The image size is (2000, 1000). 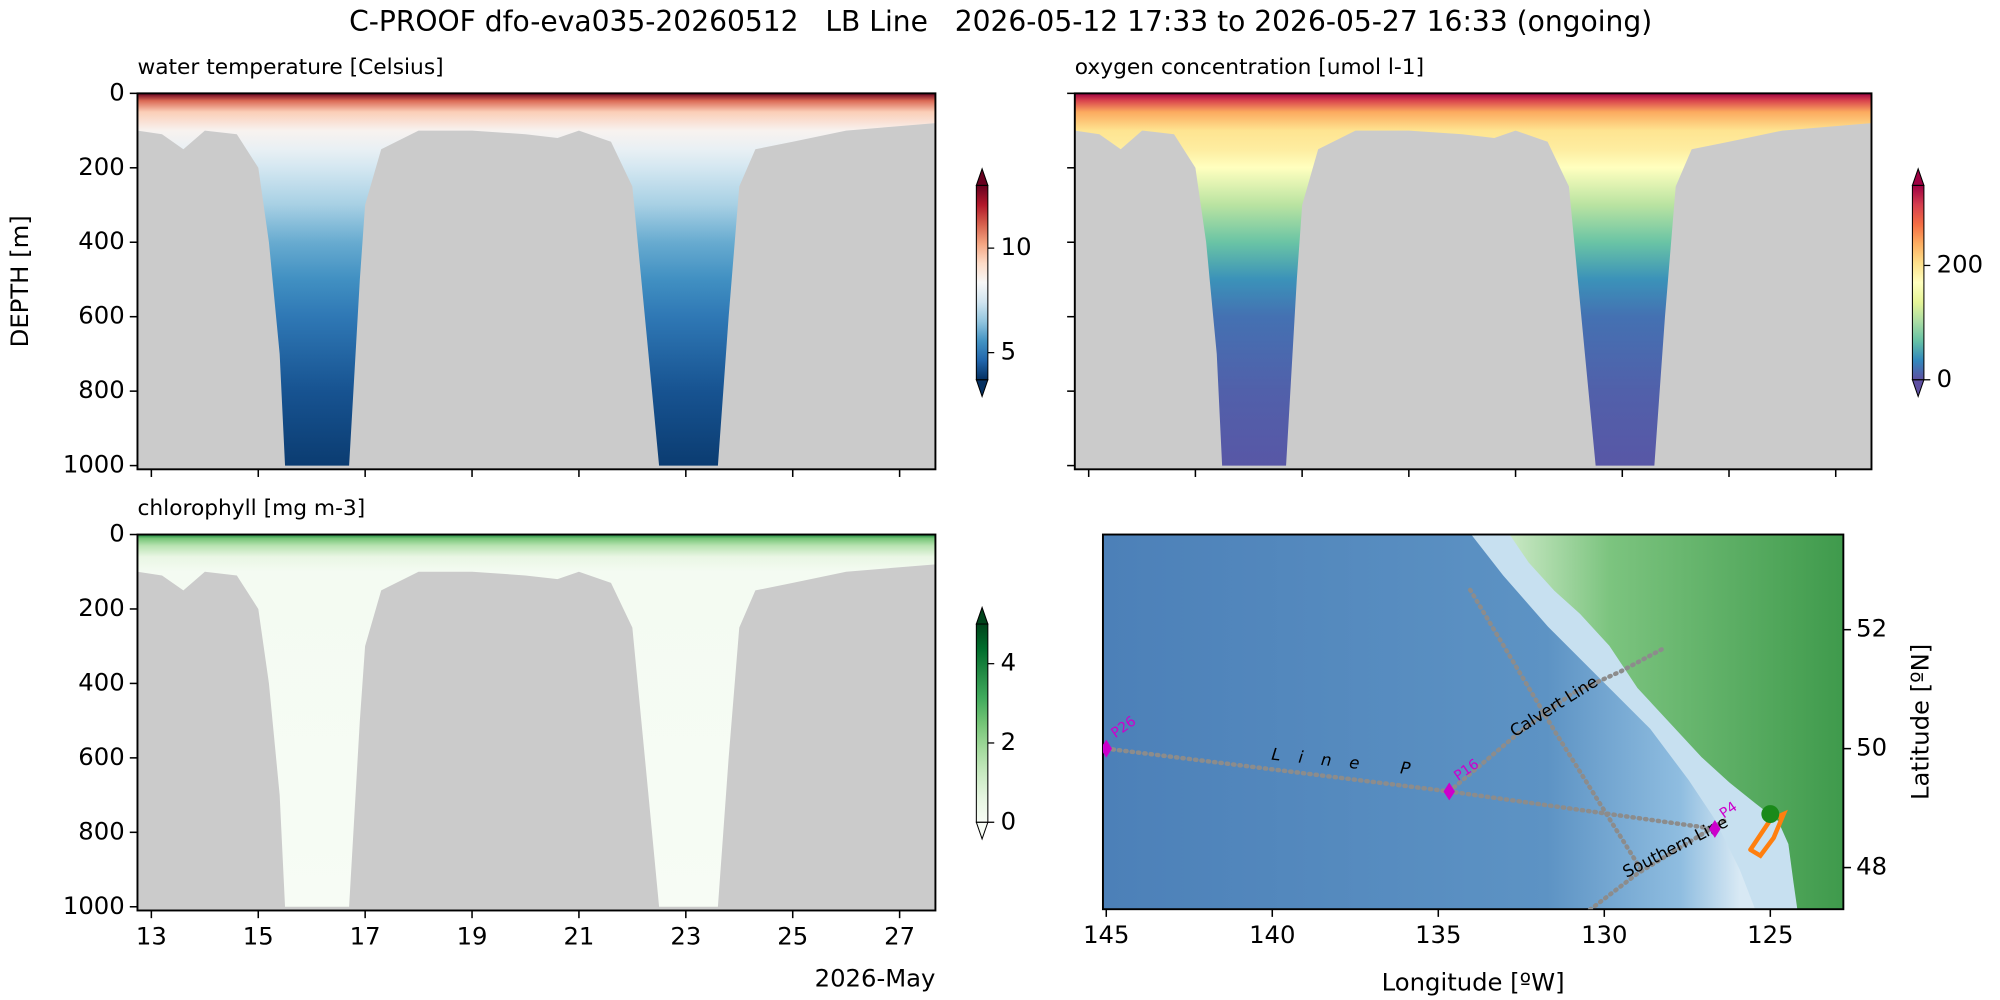 I want to click on panel-title: chlorophyll [mg m-3], so click(x=251, y=508).